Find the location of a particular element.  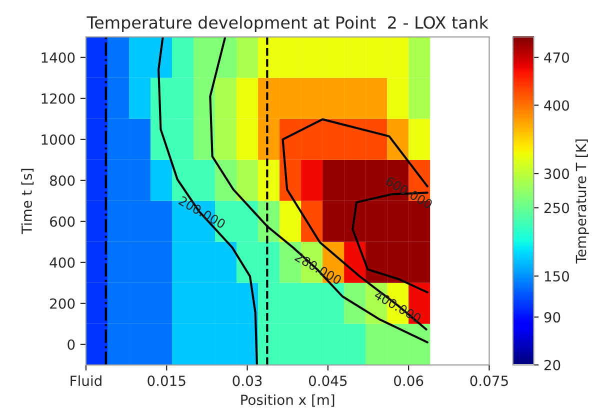

x-axis-title: Position x [m] is located at coordinates (287, 400).